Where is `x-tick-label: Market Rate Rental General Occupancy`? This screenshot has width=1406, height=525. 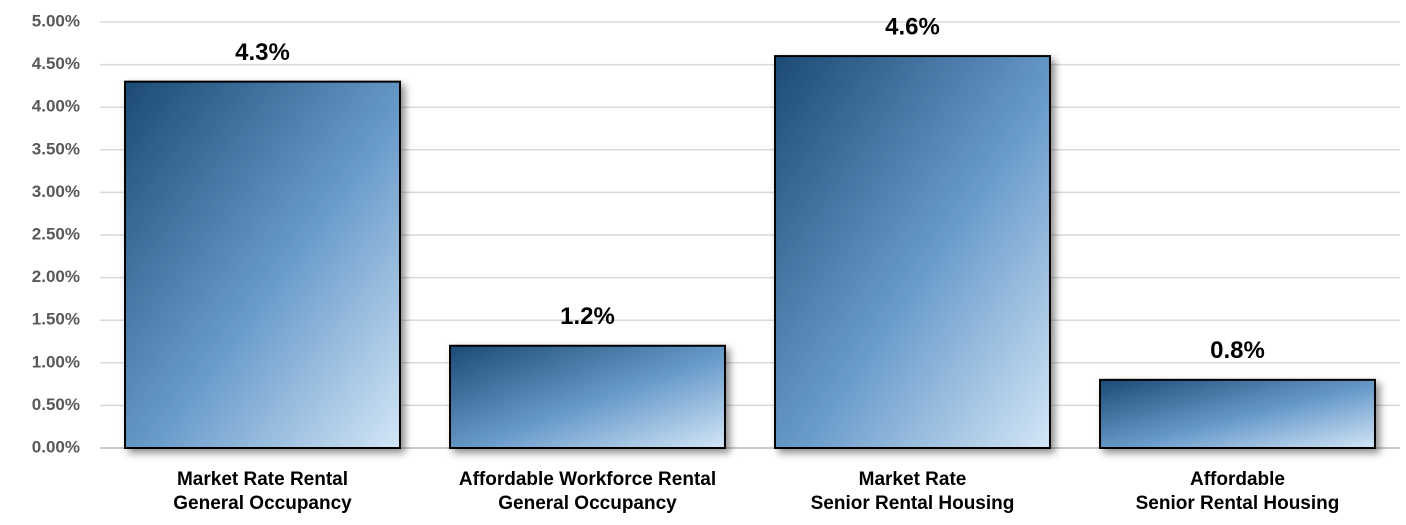
x-tick-label: Market Rate Rental General Occupancy is located at coordinates (262, 491).